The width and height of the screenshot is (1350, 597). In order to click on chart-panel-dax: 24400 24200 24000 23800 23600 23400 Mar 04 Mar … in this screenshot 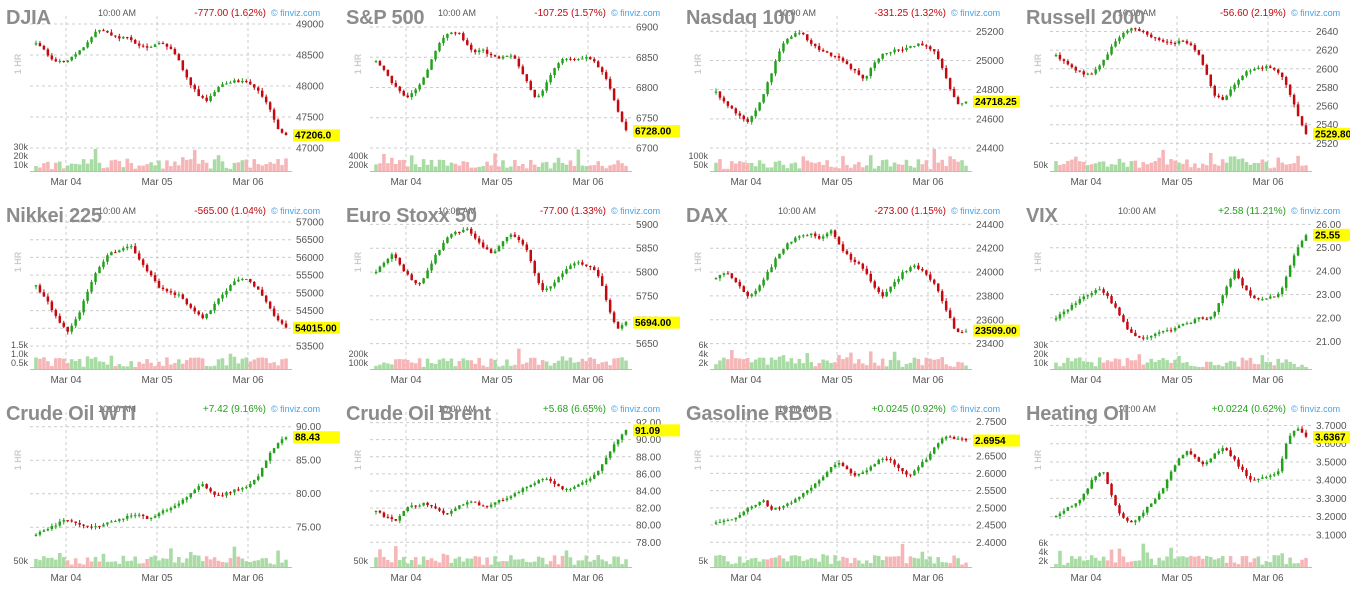, I will do `click(850, 297)`.